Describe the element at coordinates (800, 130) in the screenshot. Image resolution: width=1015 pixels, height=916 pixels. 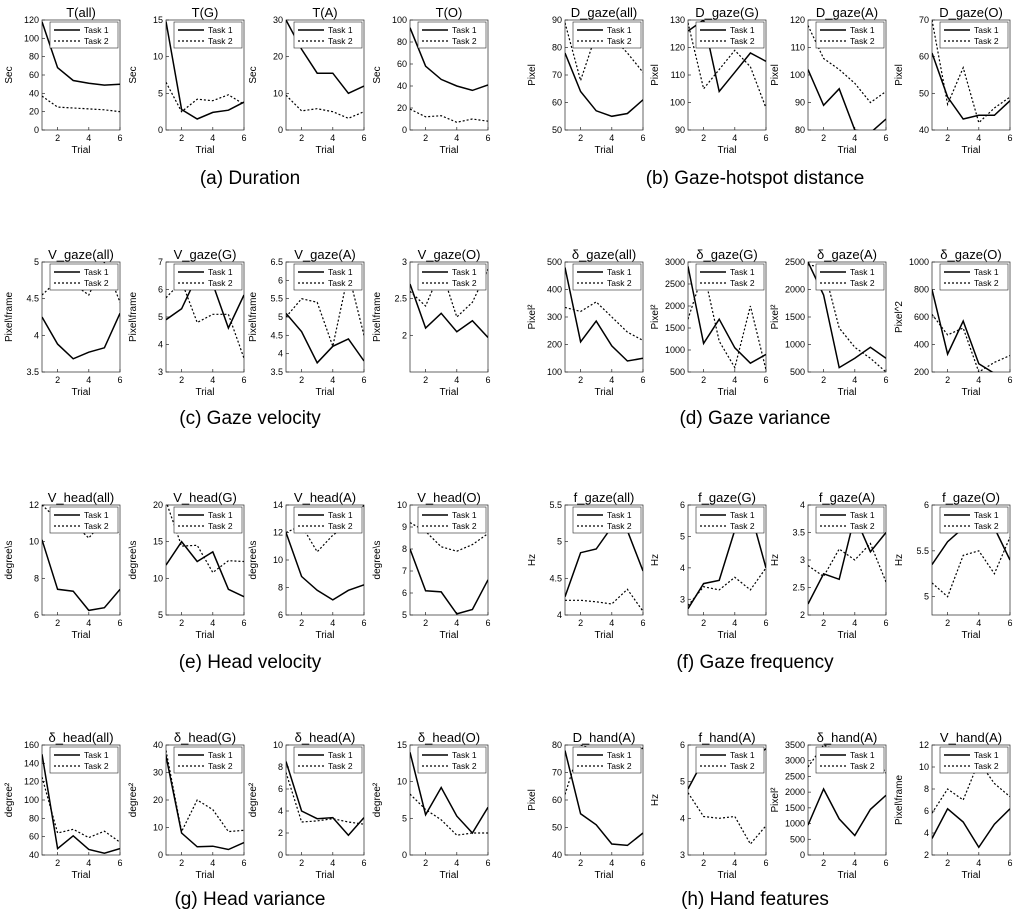
I see `y-tick-label: 80` at that location.